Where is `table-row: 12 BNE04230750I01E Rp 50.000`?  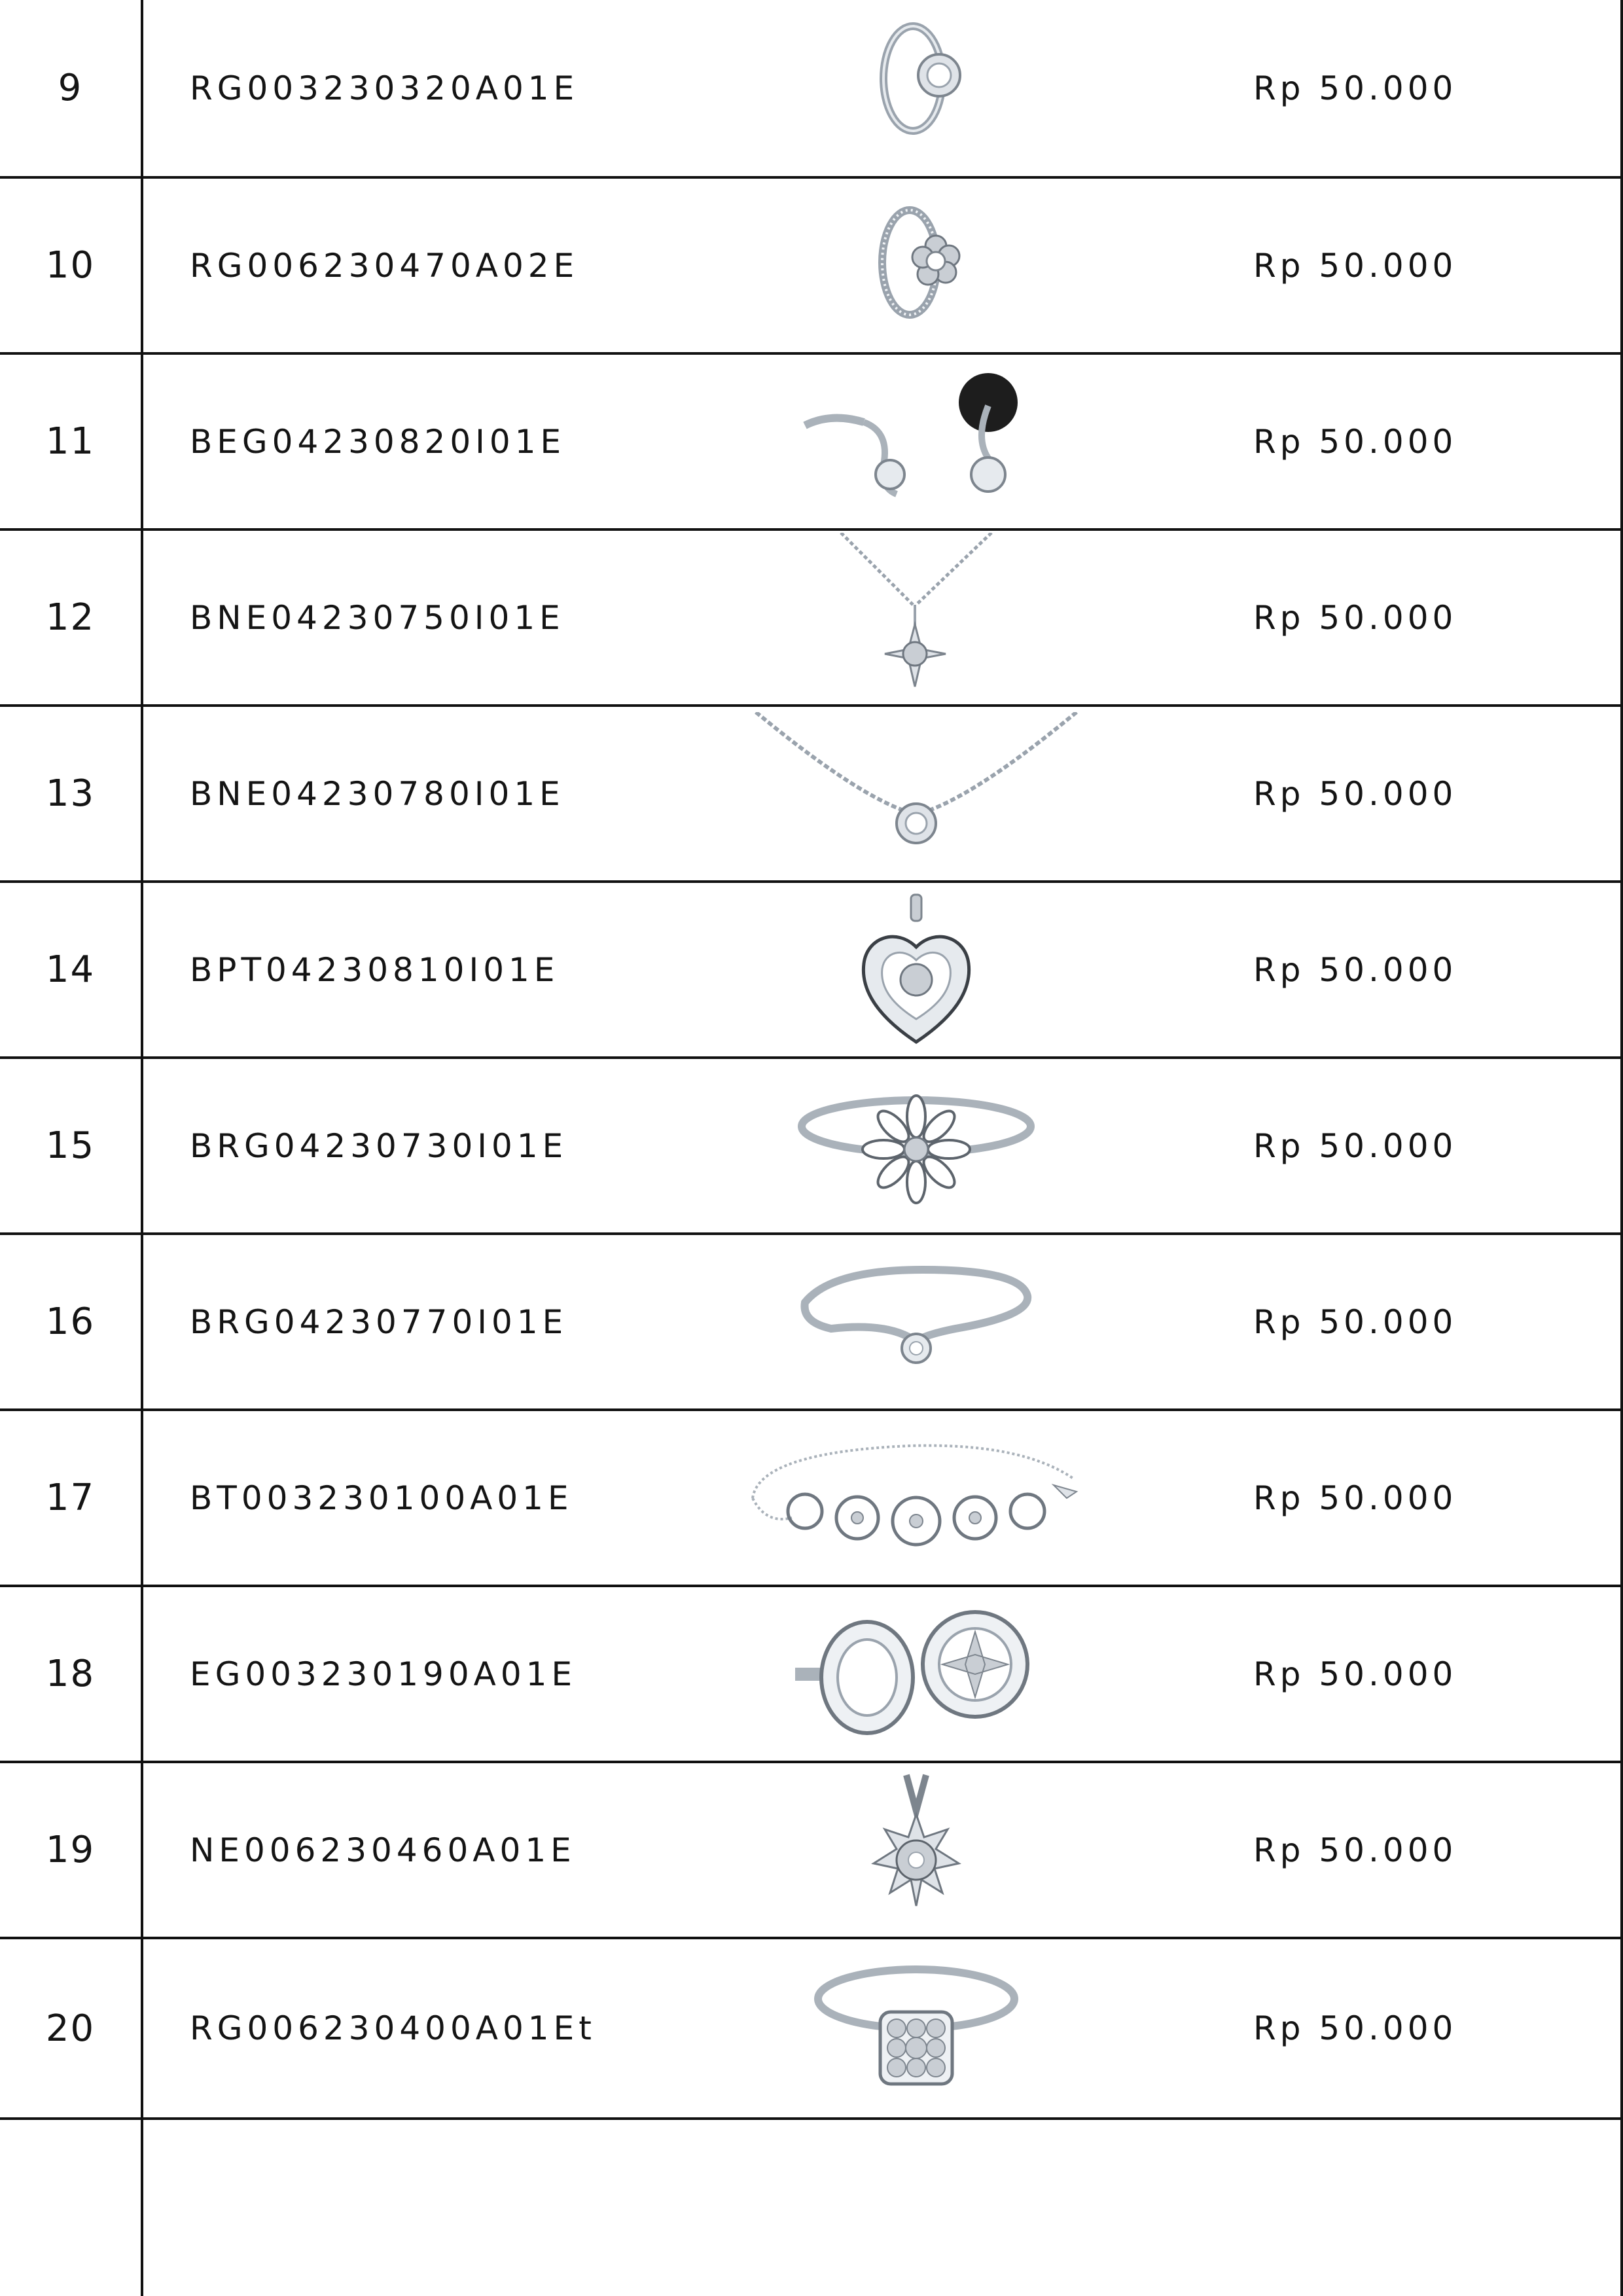 table-row: 12 BNE04230750I01E Rp 50.000 is located at coordinates (811, 616).